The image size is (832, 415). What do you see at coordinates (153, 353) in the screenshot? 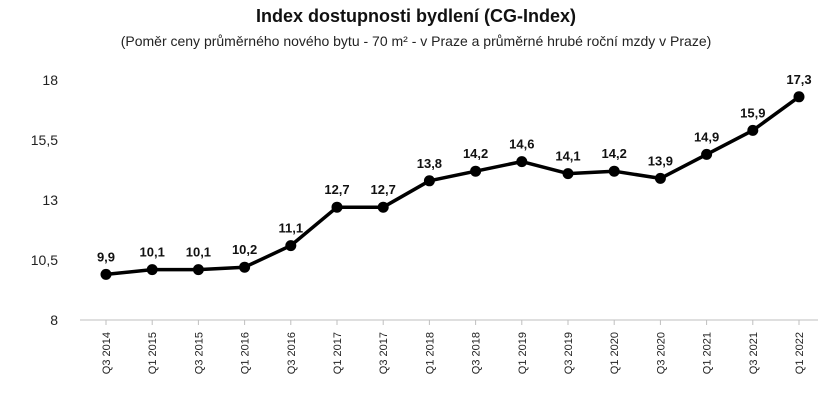
I see `x-tick-label: Q1 2015` at bounding box center [153, 353].